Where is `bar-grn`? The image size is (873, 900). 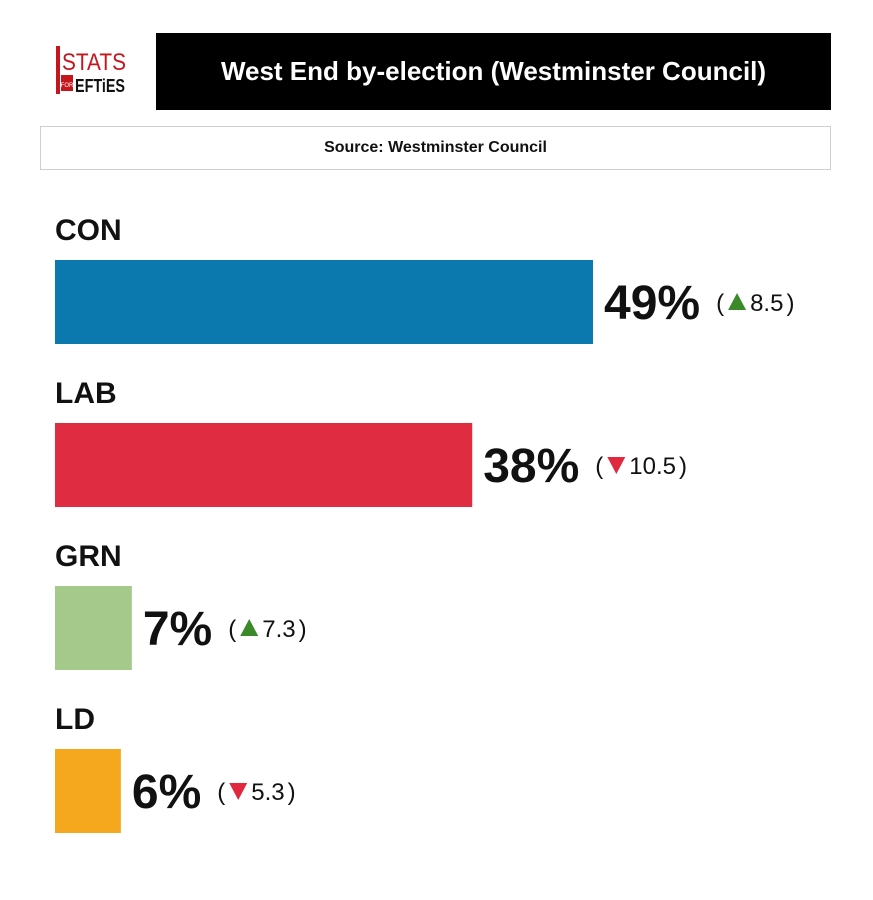 bar-grn is located at coordinates (93, 628).